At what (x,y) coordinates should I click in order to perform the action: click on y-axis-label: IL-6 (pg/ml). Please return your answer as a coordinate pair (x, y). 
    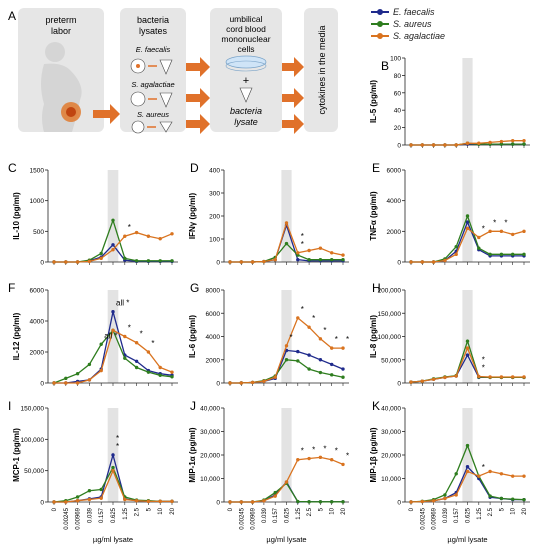
    Looking at the image, I should click on (192, 336).